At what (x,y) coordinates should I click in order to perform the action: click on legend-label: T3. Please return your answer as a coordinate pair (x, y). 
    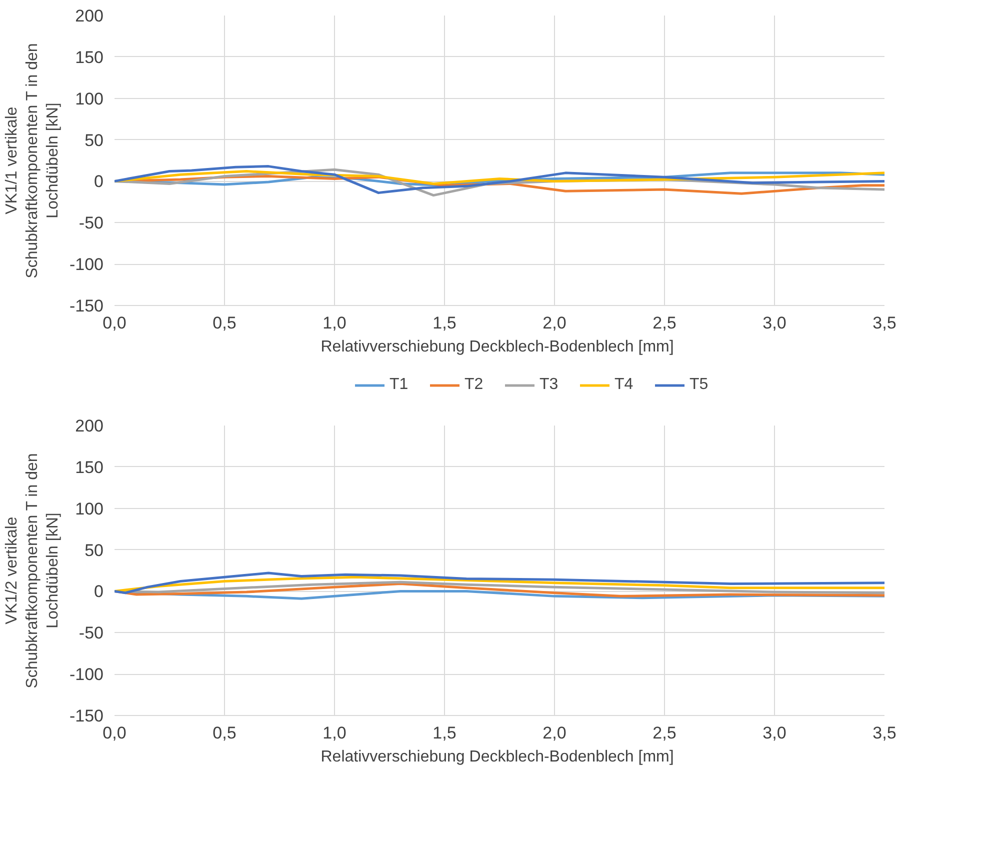
    Looking at the image, I should click on (550, 385).